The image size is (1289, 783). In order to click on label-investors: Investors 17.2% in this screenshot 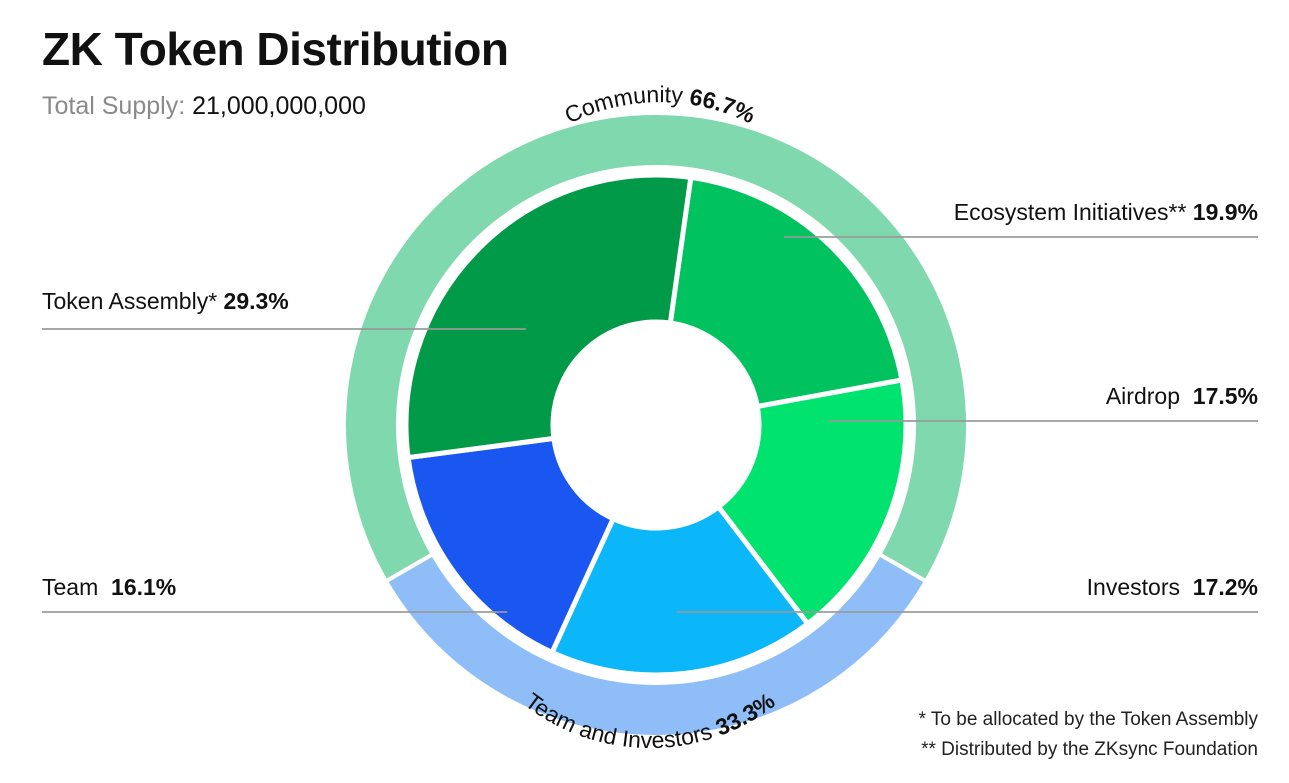, I will do `click(1172, 587)`.